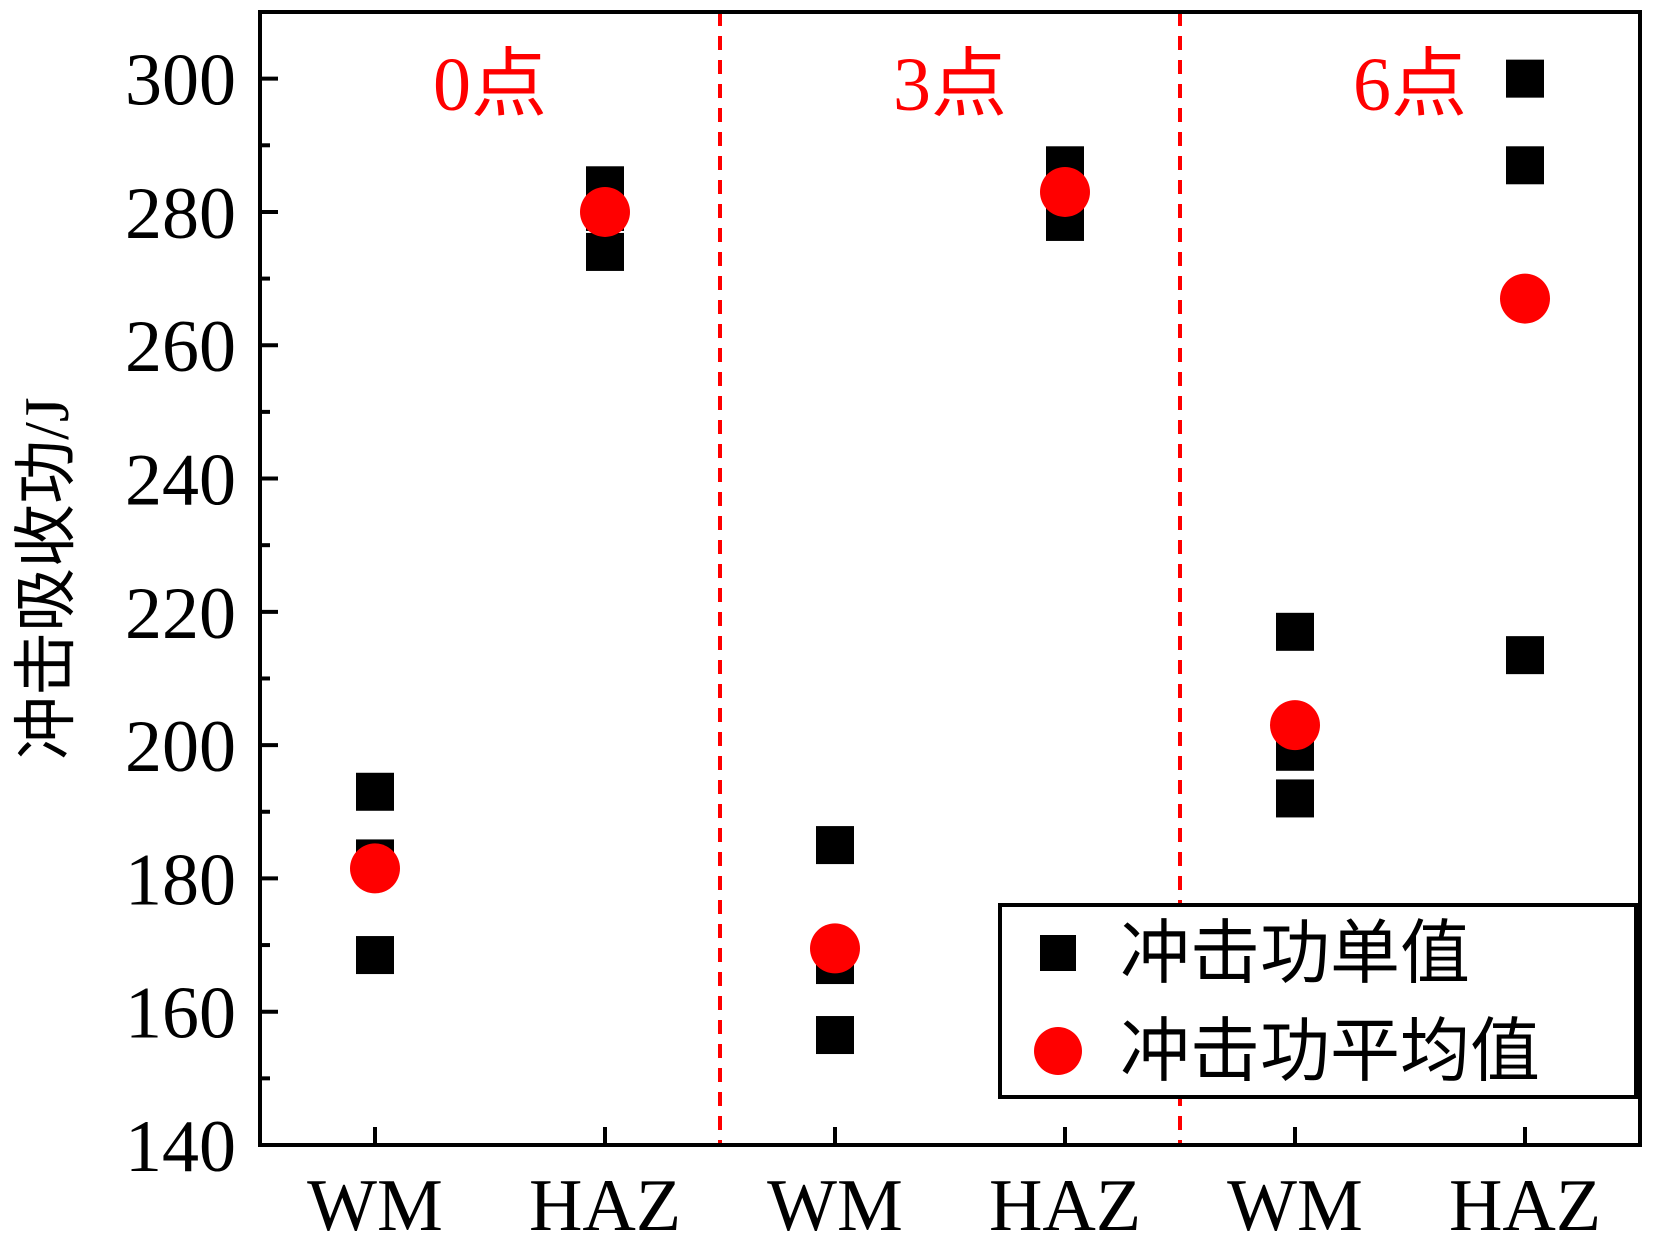 This screenshot has height=1238, width=1675. I want to click on y-tick-label: 180, so click(180, 880).